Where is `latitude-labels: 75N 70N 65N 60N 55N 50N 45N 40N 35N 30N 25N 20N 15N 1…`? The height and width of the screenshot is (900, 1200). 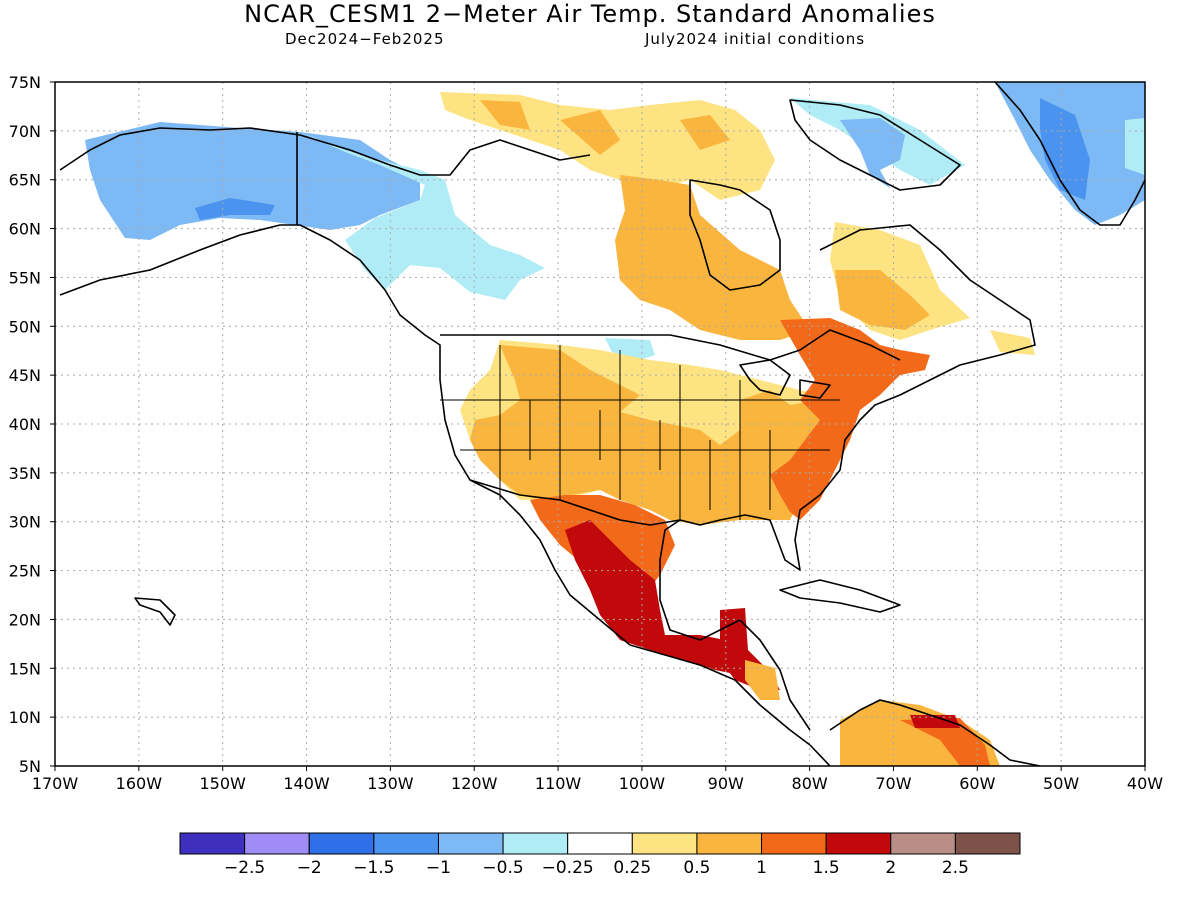
latitude-labels: 75N 70N 65N 60N 55N 50N 45N 40N 35N 30N 25N 20N 15N 1… is located at coordinates (32, 424).